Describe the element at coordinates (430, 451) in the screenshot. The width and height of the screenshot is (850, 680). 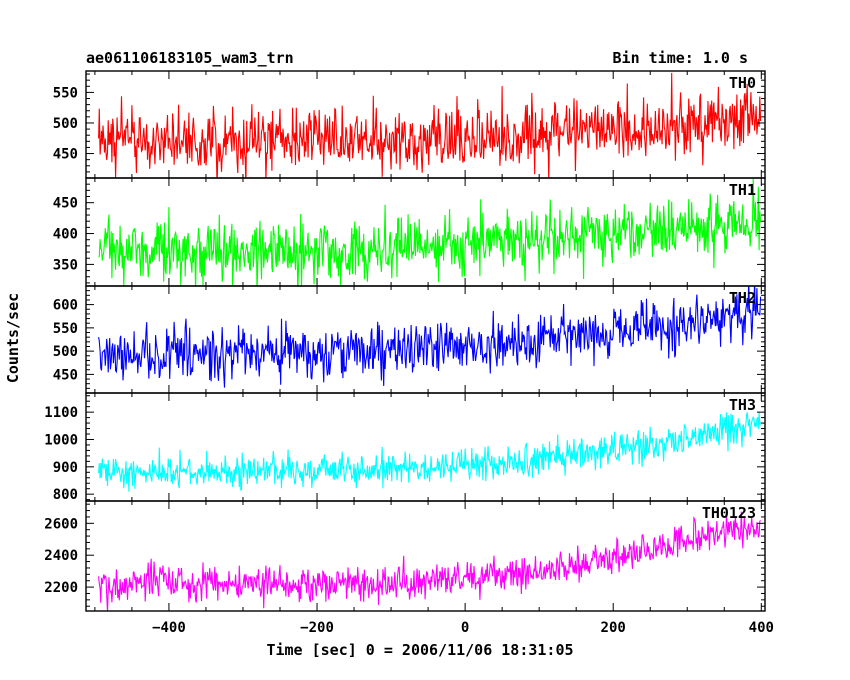
I see `series-line-th3` at that location.